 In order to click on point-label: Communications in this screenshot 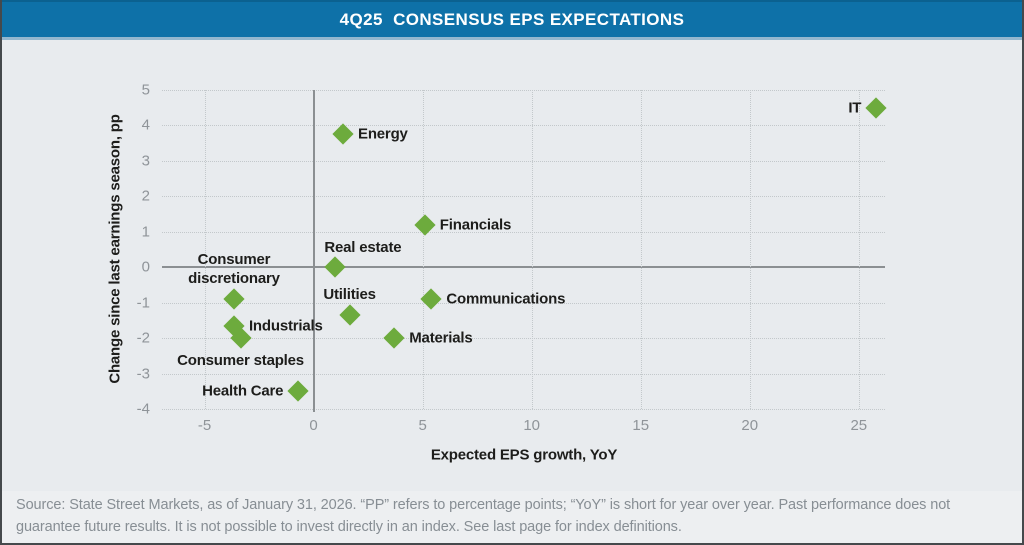, I will do `click(506, 299)`.